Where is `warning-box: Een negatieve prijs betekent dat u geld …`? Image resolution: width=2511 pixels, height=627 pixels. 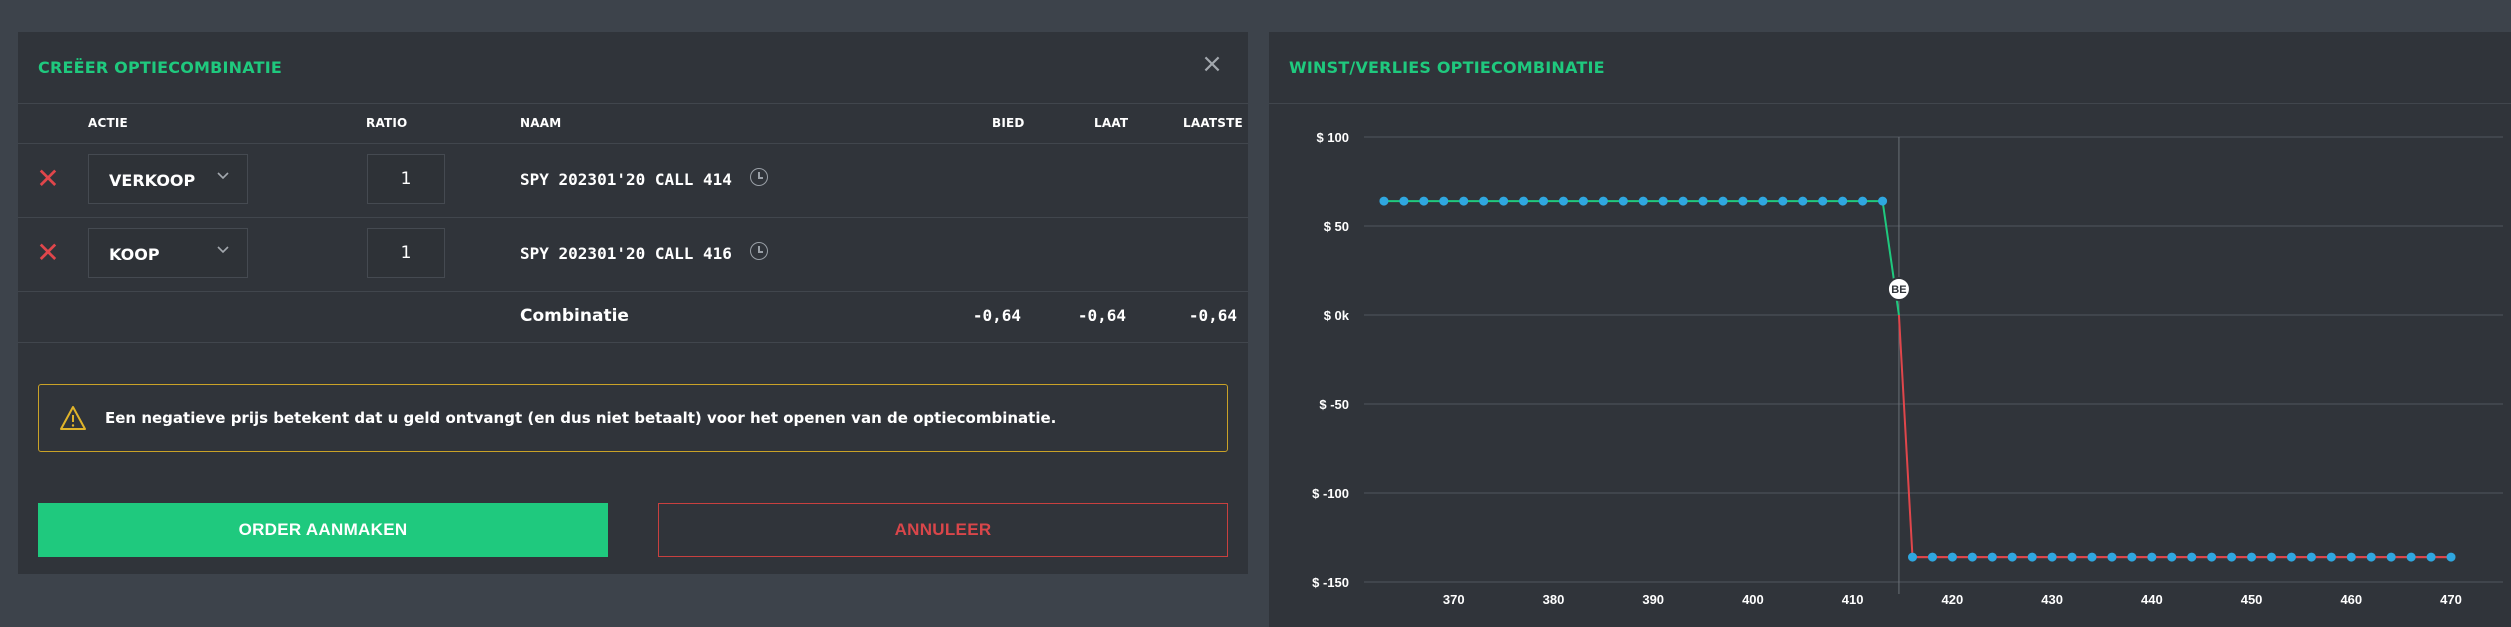
warning-box: Een negatieve prijs betekent dat u geld … is located at coordinates (633, 418).